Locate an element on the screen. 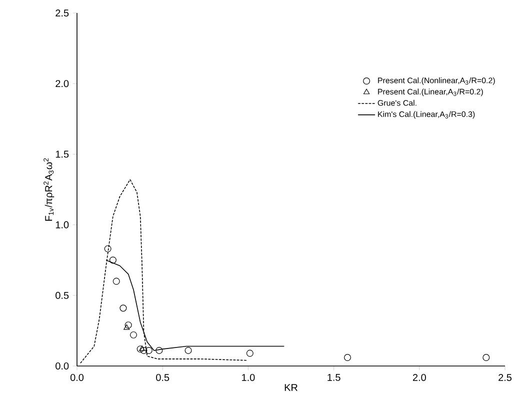  y-tick-label: 1.0 is located at coordinates (62, 224).